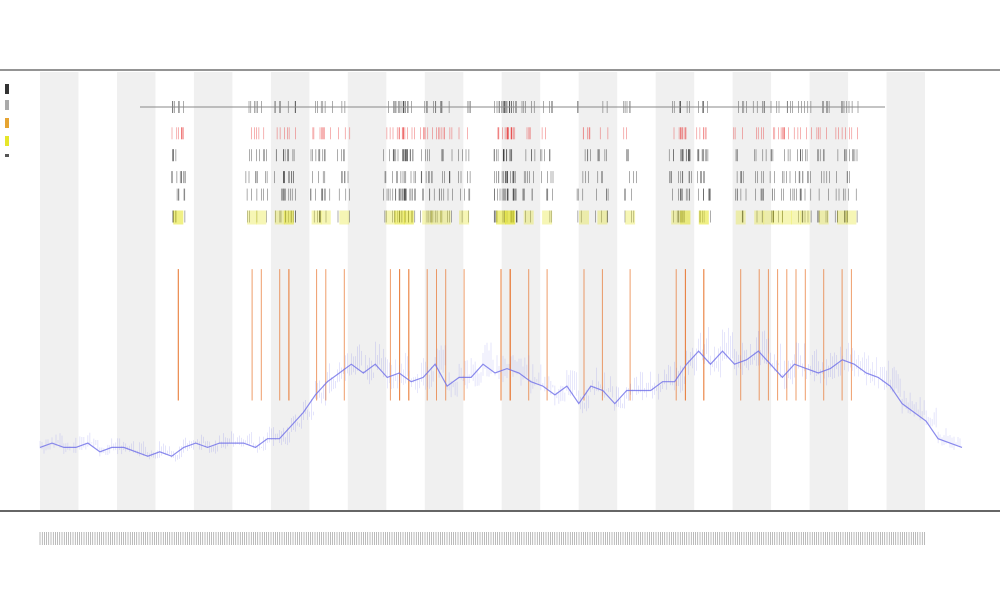  I want to click on legend, so click(7, 120).